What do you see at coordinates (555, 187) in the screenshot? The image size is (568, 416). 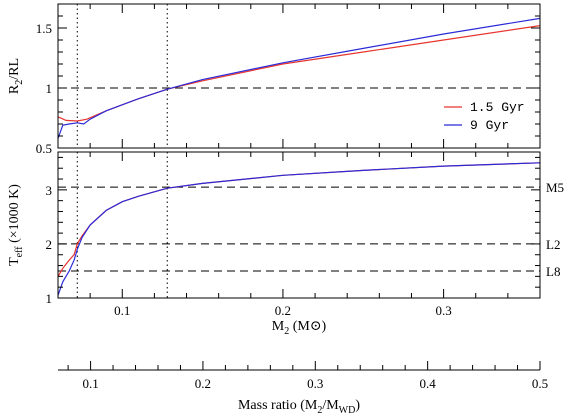 I see `spectral-type-label: M5` at bounding box center [555, 187].